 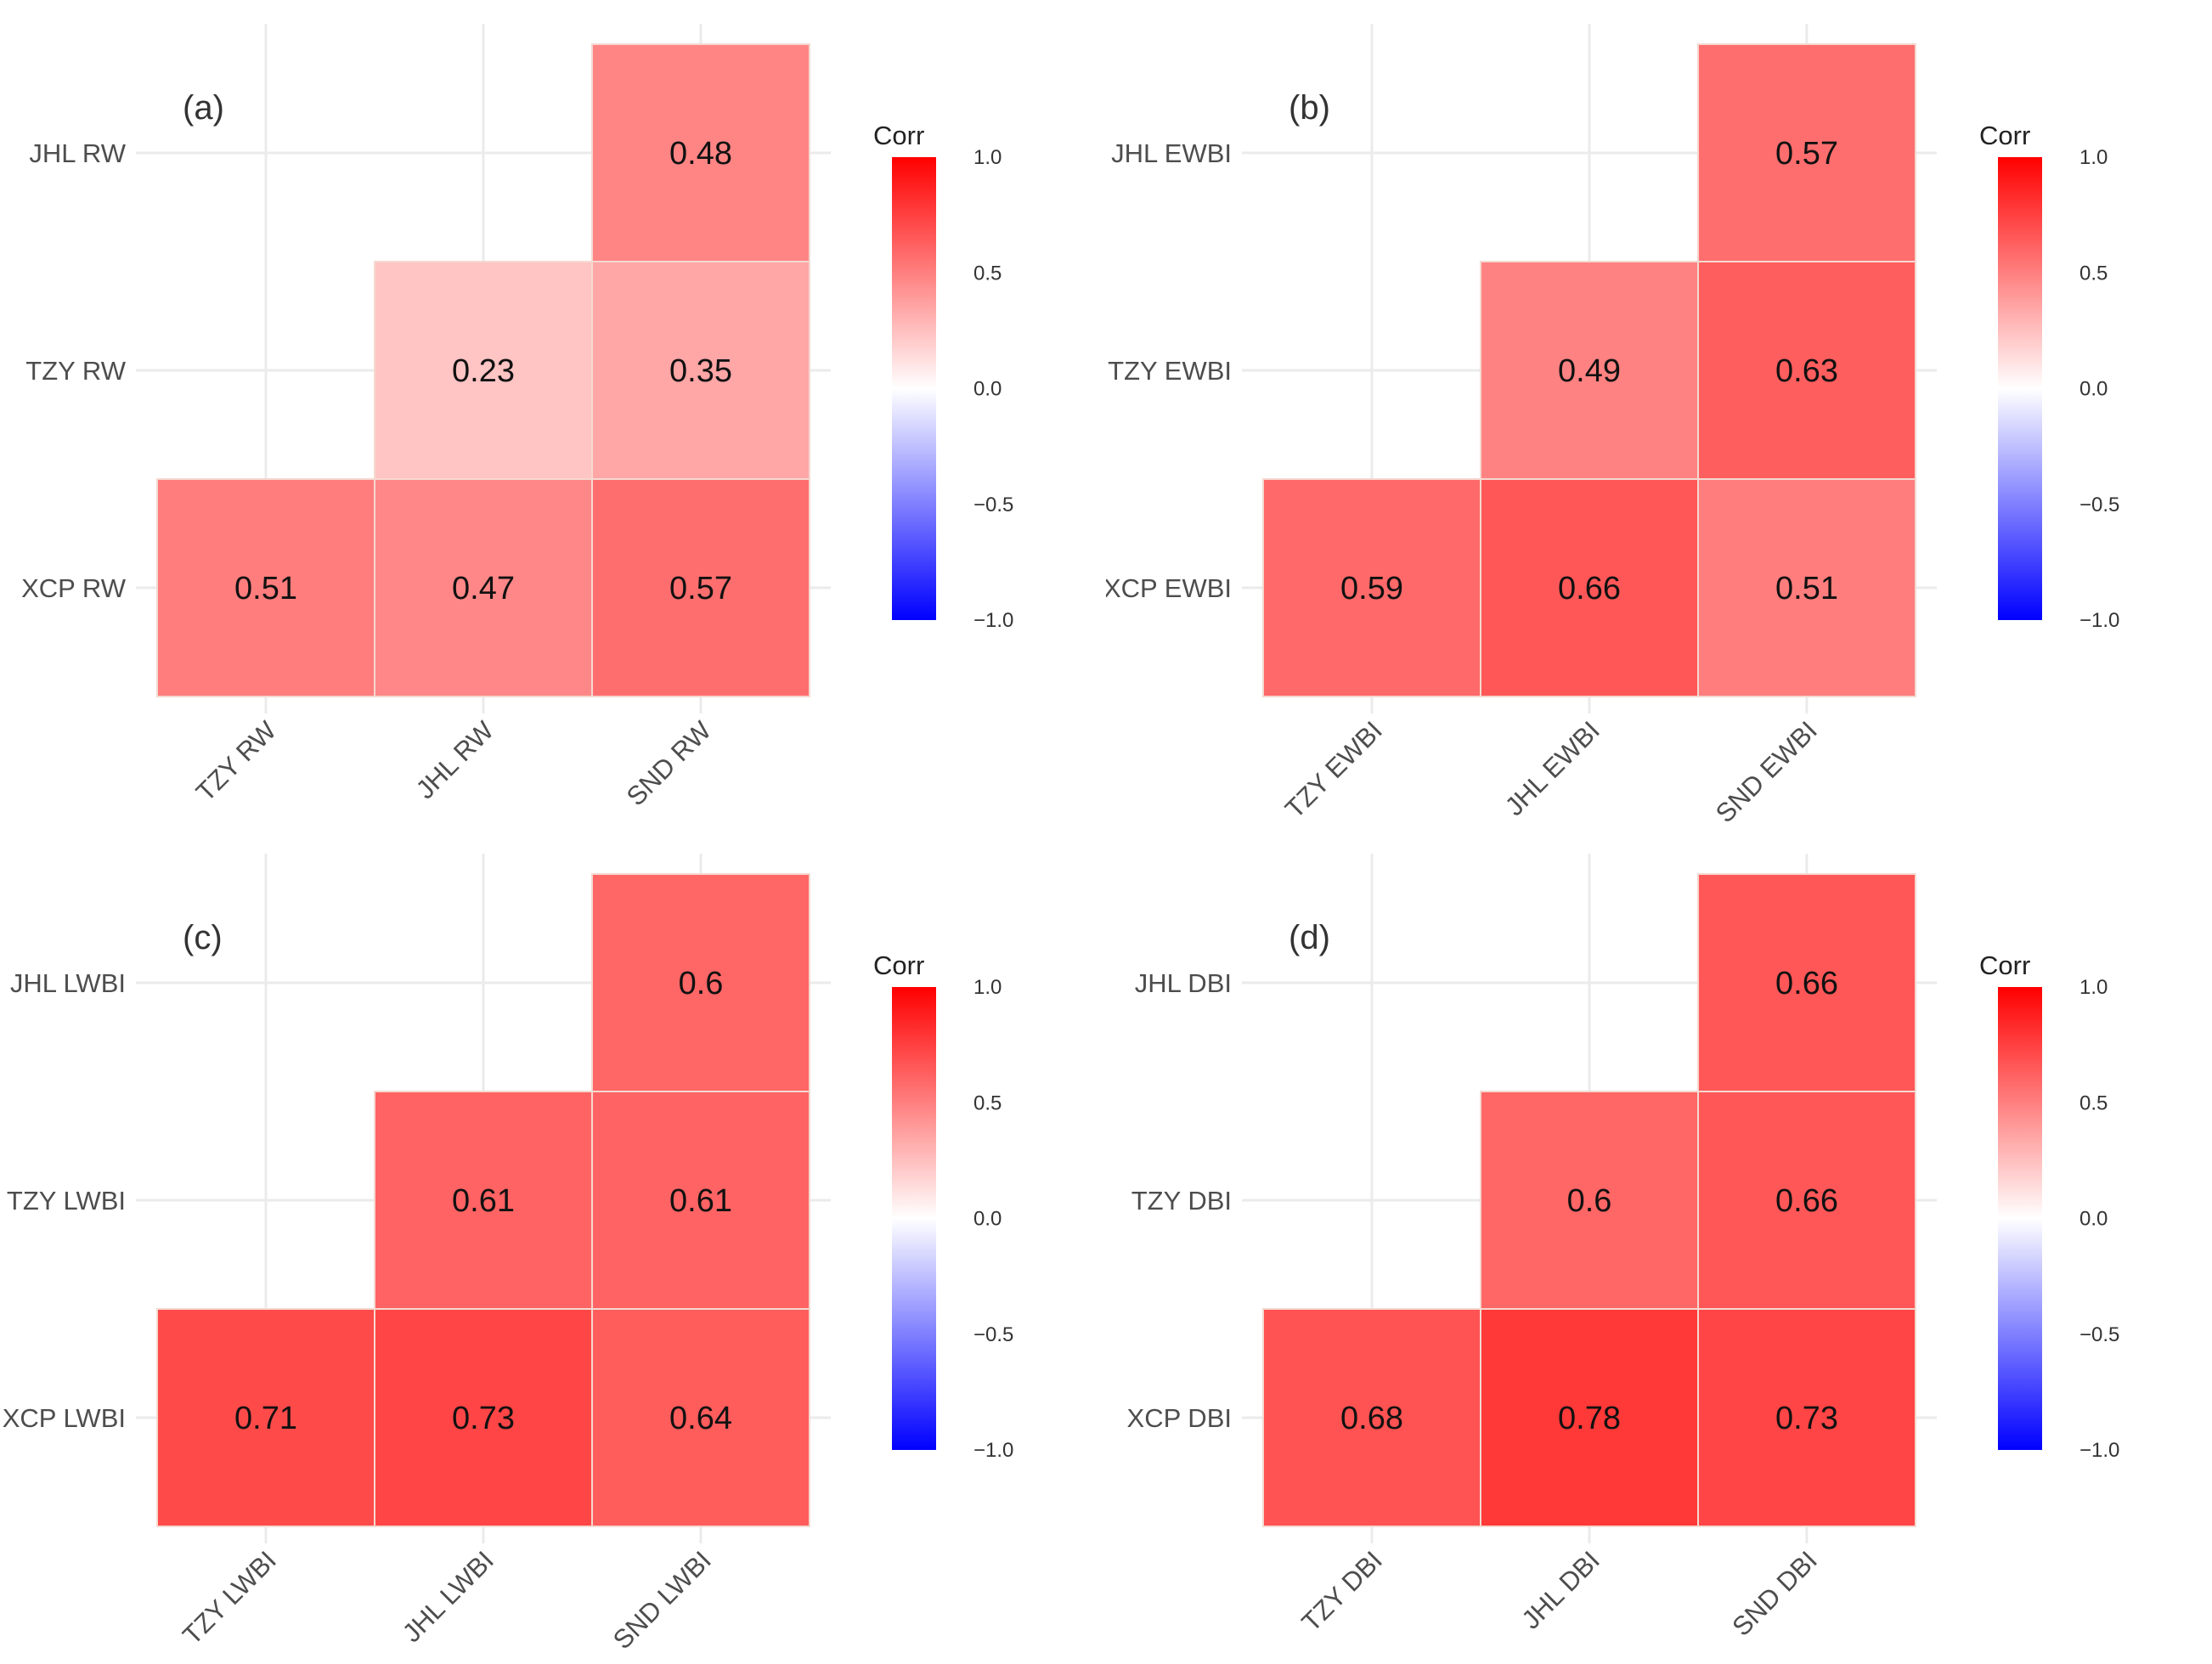 I want to click on y-tick-label: JHL LWBI, so click(x=68, y=983).